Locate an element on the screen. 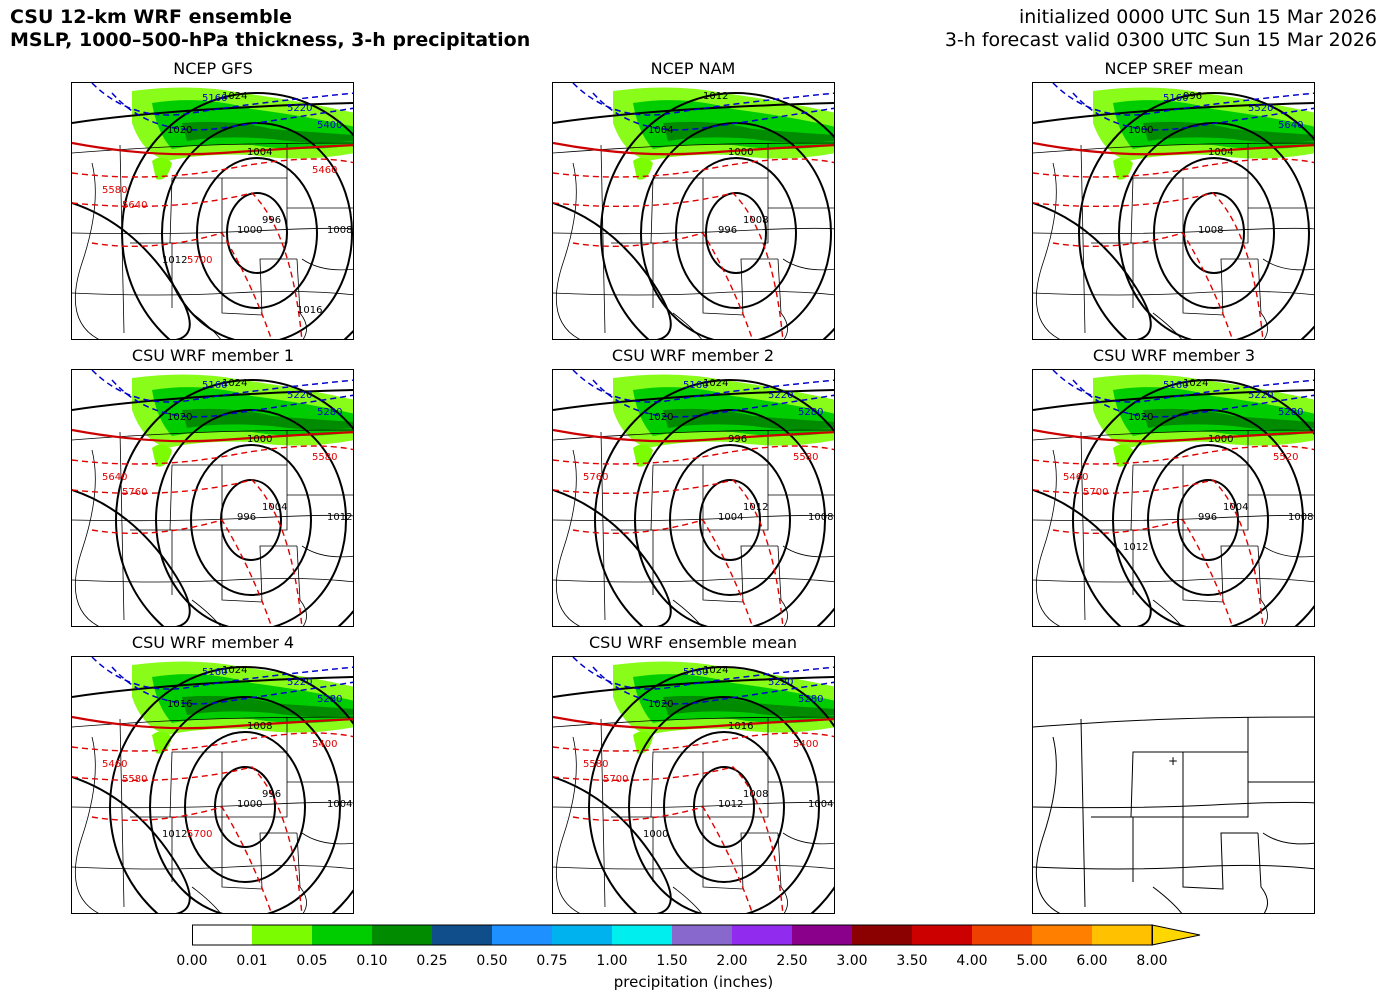 The height and width of the screenshot is (1001, 1387). map-panel-nam: 1012 1004 1000 996 1008 is located at coordinates (693, 211).